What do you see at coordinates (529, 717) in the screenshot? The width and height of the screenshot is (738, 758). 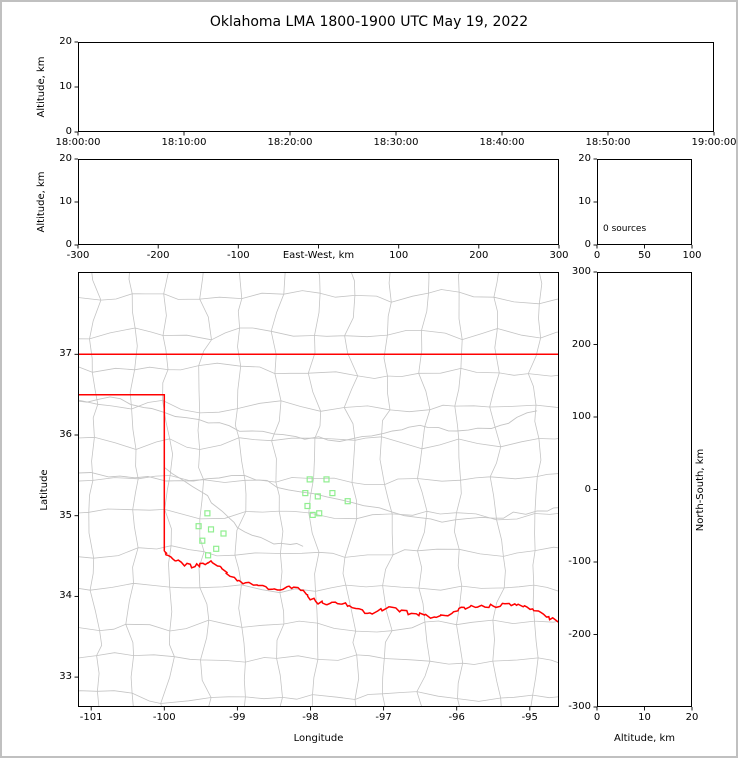 I see `tick-label: -95` at bounding box center [529, 717].